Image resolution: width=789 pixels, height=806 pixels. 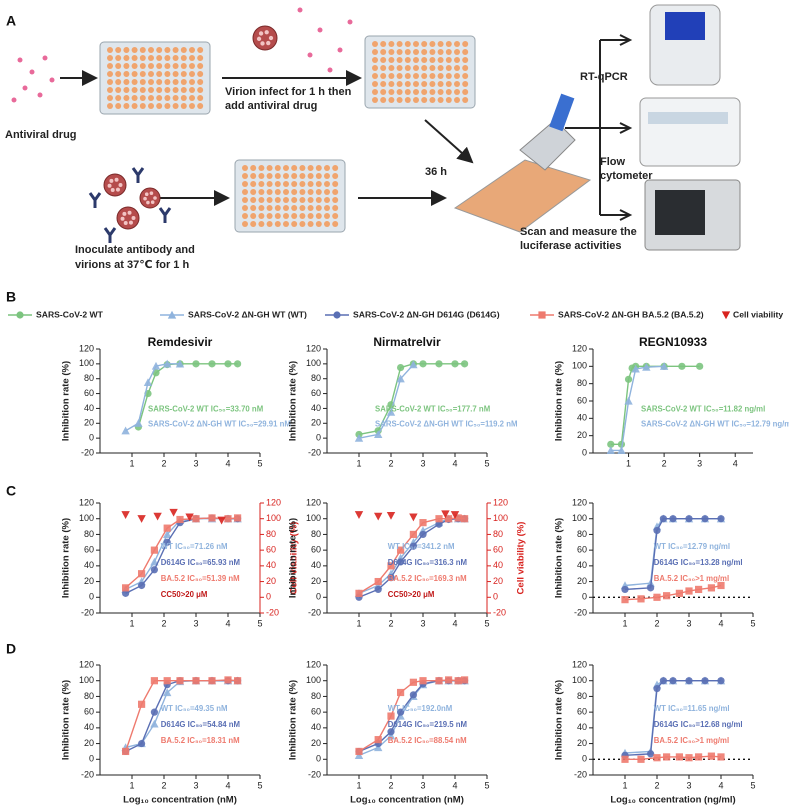 What do you see at coordinates (547, 145) in the screenshot?
I see `pipette` at bounding box center [547, 145].